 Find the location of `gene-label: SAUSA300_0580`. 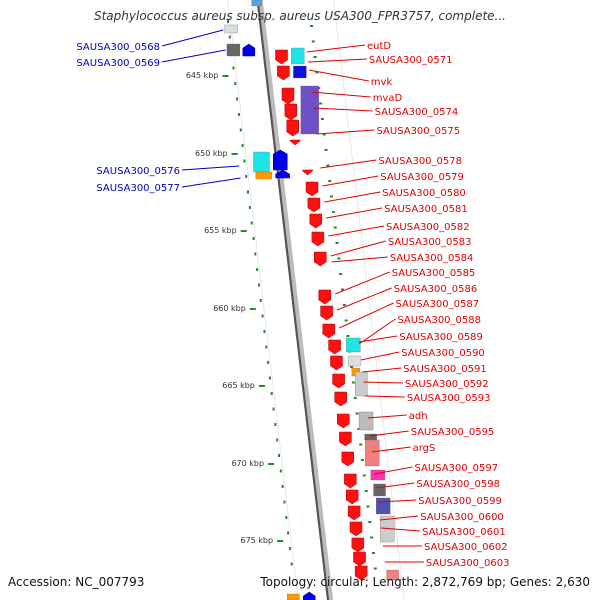

gene-label: SAUSA300_0580 is located at coordinates (424, 193).